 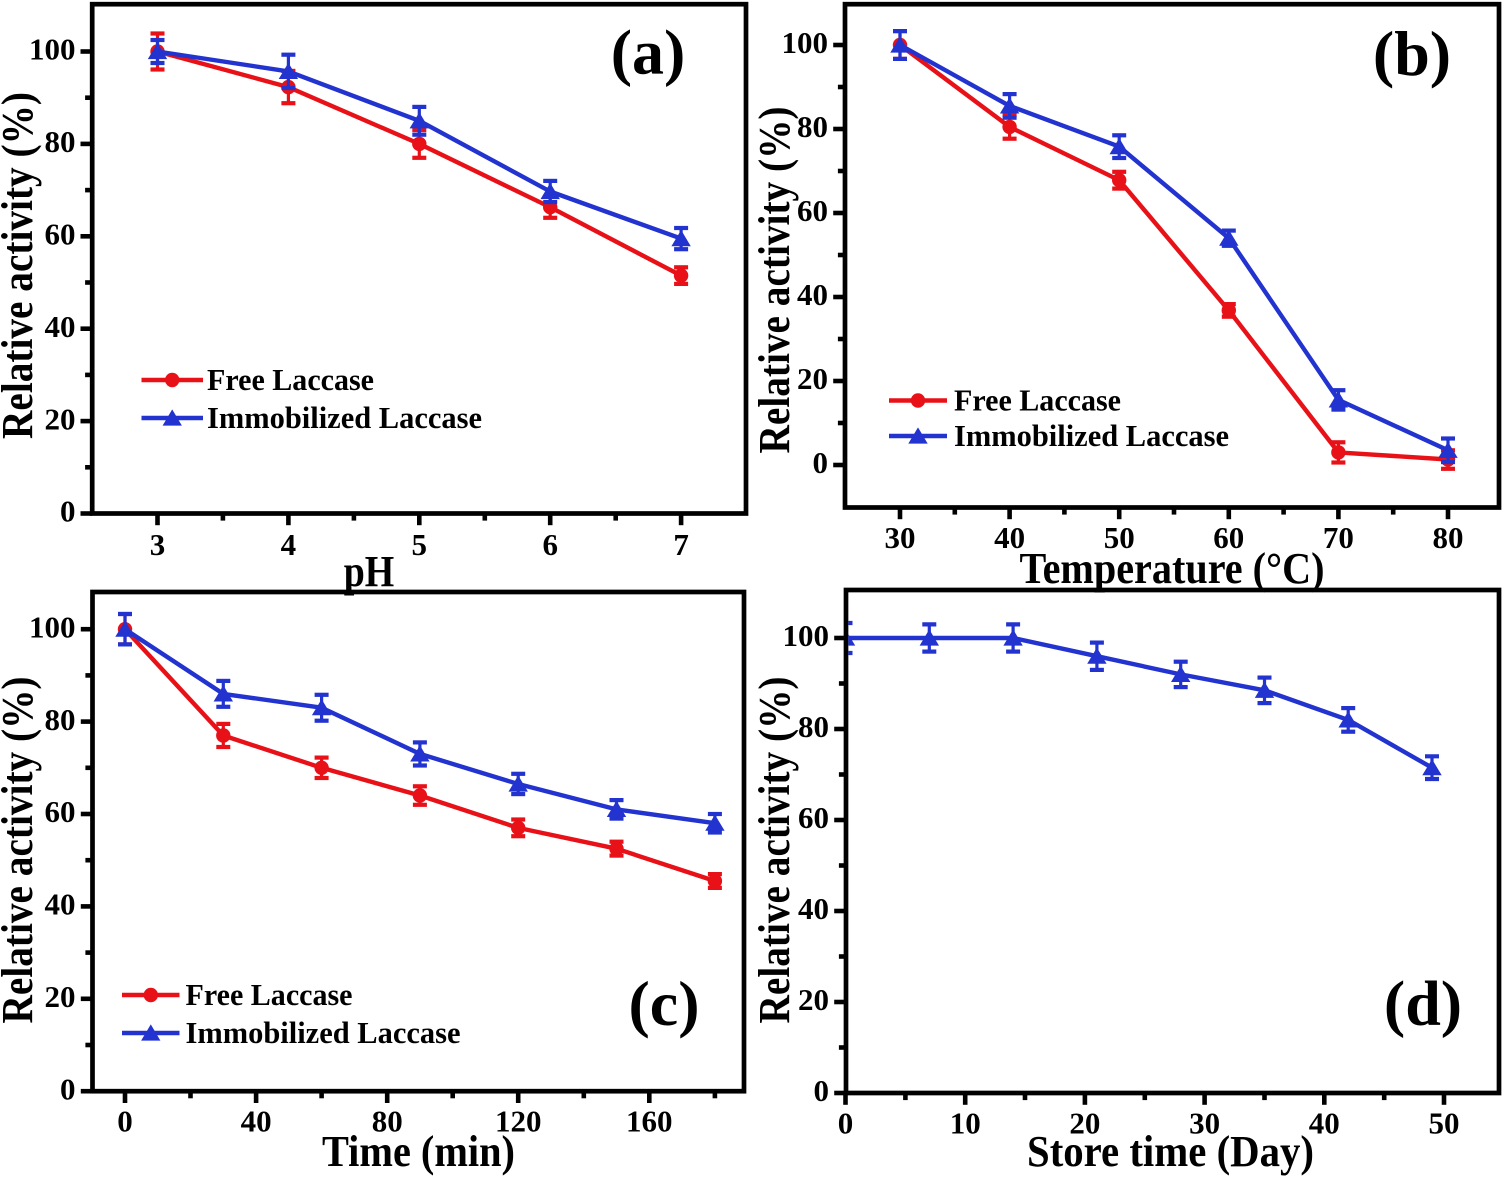 What do you see at coordinates (1172, 568) in the screenshot?
I see `svg-text: Temperature (°C)` at bounding box center [1172, 568].